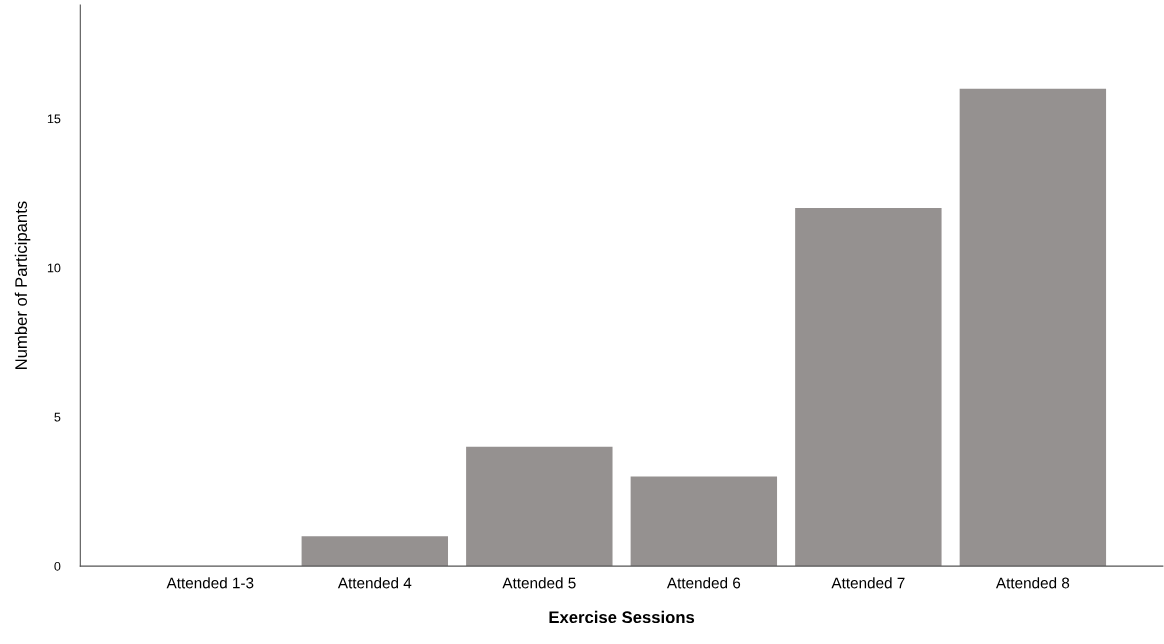  What do you see at coordinates (539, 583) in the screenshot?
I see `x-tick-label: Attended 5` at bounding box center [539, 583].